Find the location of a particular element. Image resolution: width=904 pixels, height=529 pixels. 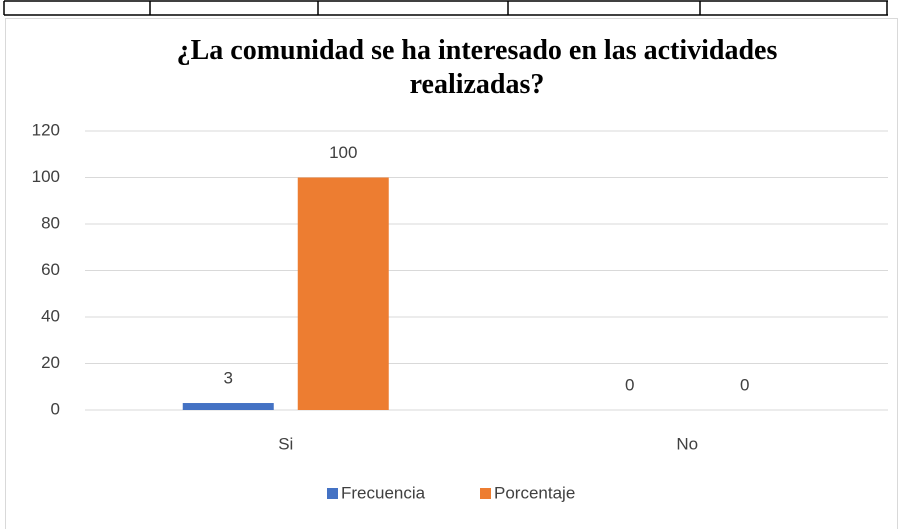

table-strip is located at coordinates (445, 8).